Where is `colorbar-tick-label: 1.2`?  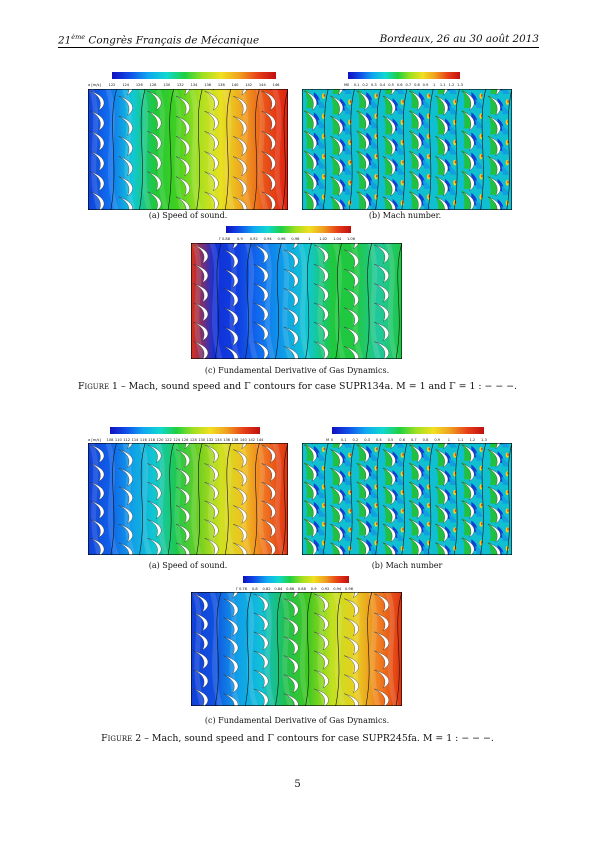
colorbar-tick-label: 1.2 is located at coordinates (451, 85).